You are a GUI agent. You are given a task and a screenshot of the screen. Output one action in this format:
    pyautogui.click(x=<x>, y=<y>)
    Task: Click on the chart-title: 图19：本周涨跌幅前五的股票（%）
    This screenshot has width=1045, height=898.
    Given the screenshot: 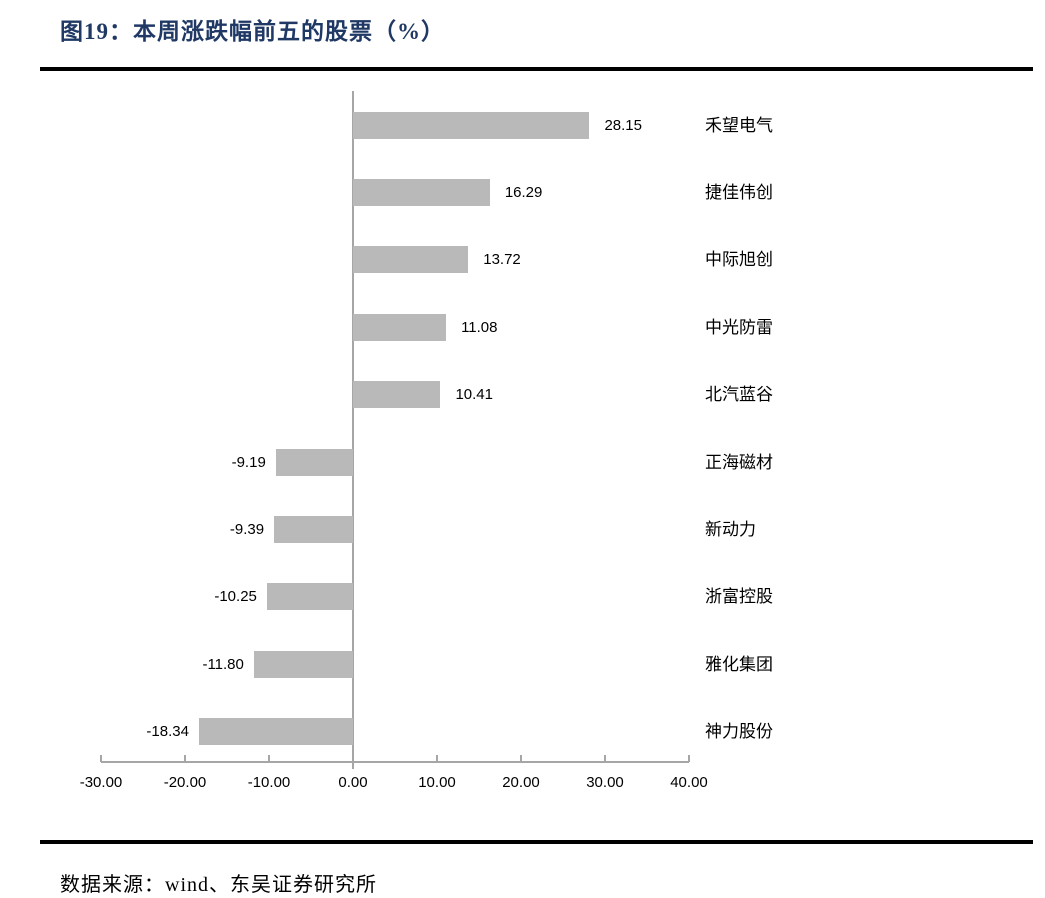 What is the action you would take?
    pyautogui.click(x=252, y=31)
    